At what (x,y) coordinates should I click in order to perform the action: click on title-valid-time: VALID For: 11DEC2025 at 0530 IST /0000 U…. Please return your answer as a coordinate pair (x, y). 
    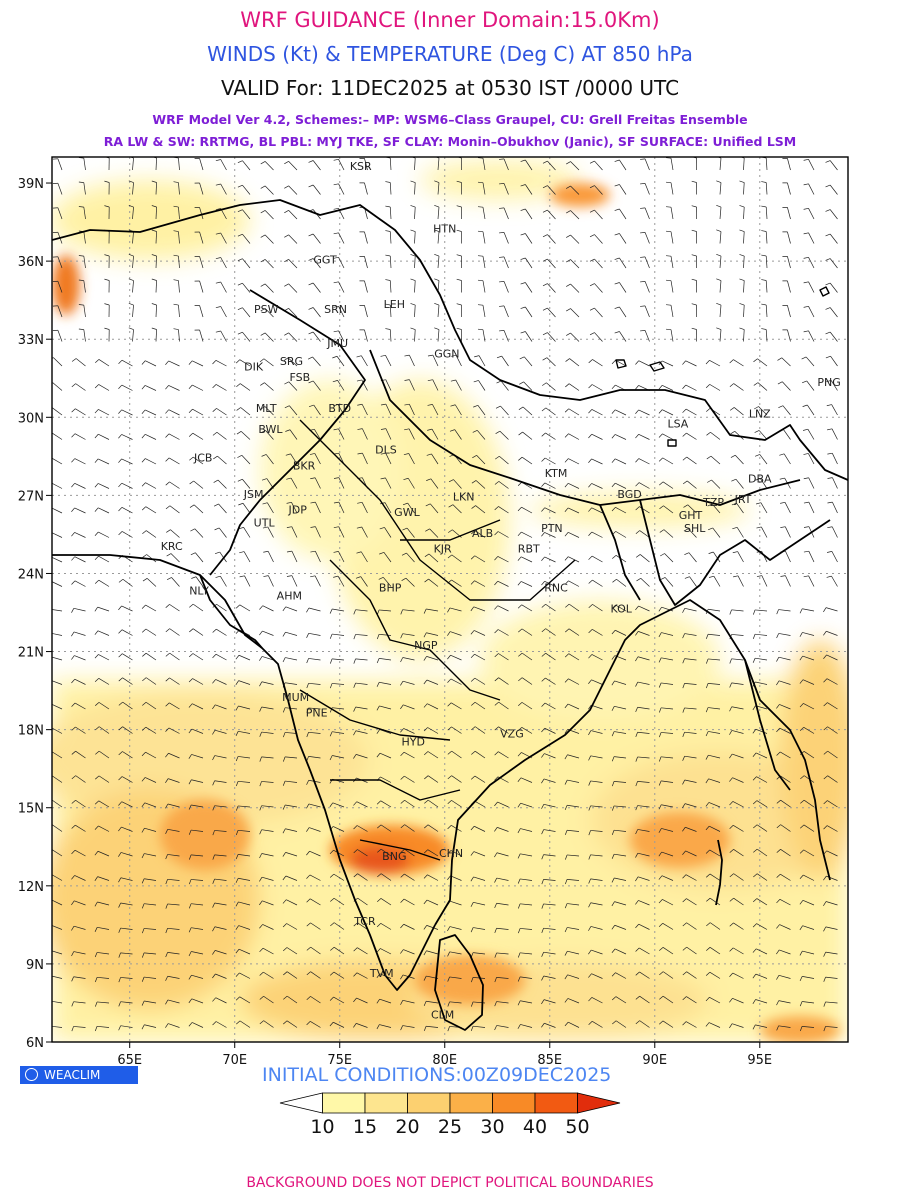
    Looking at the image, I should click on (450, 88).